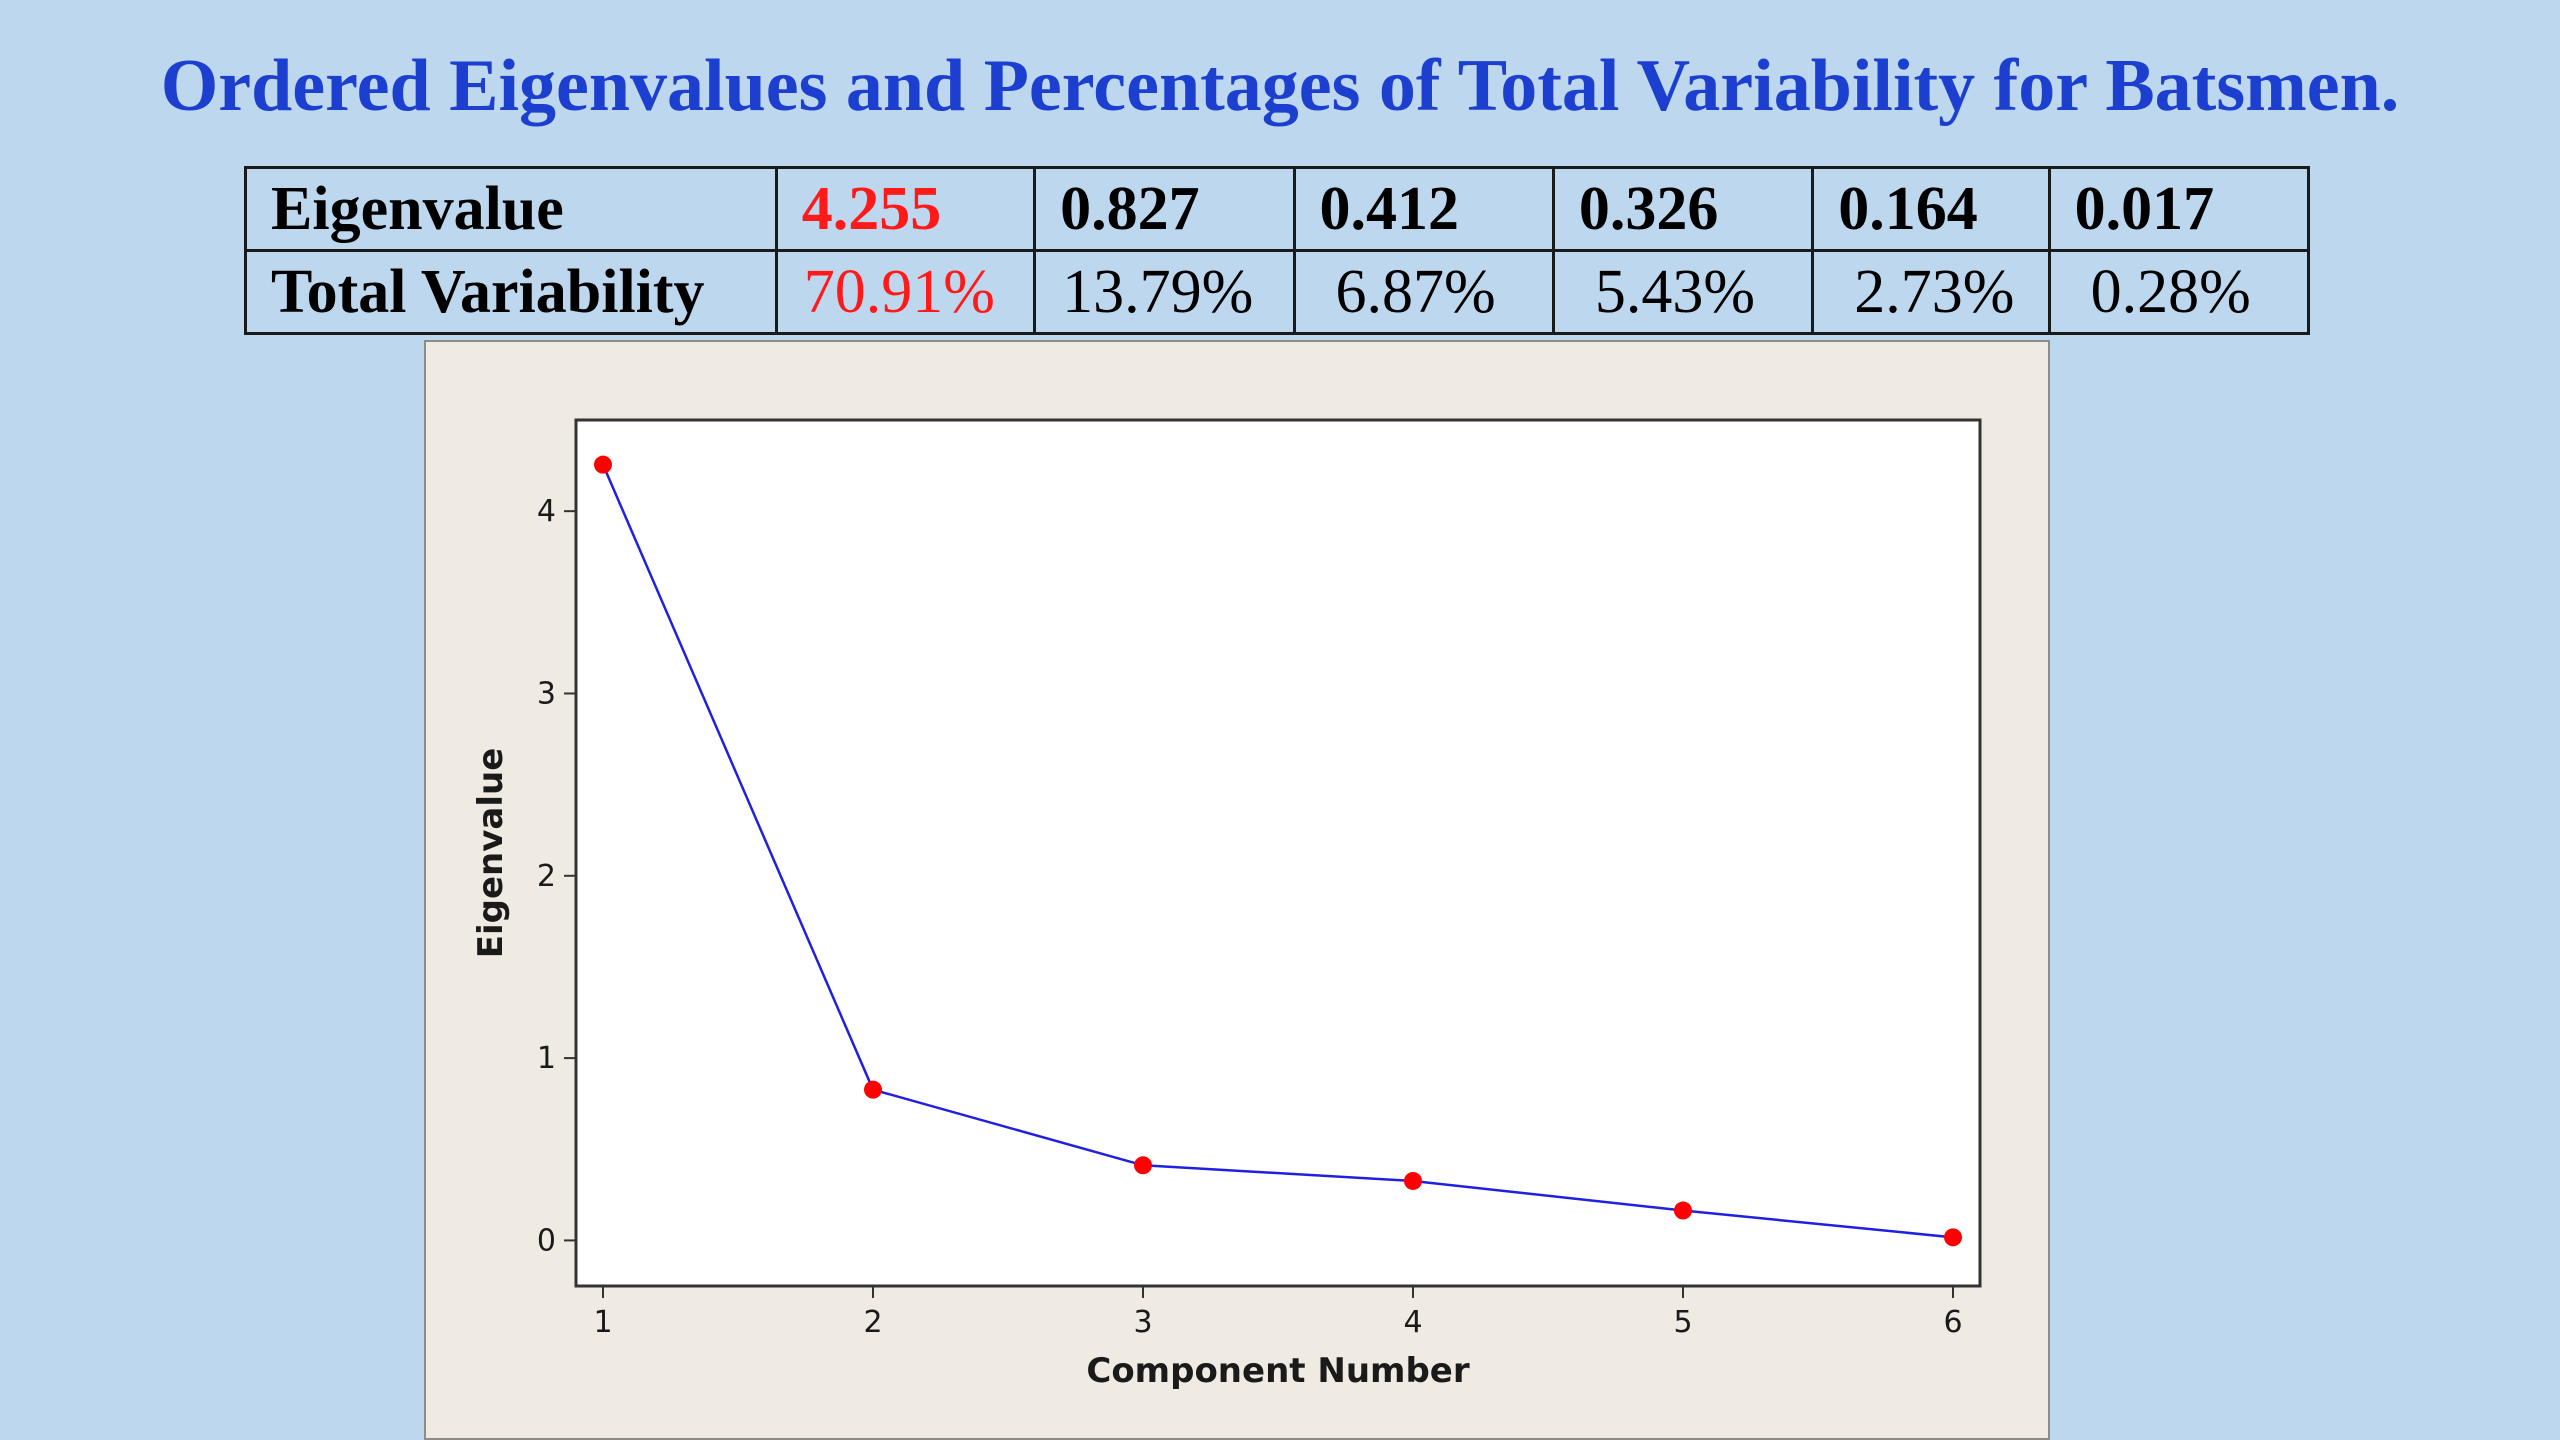 This screenshot has width=2560, height=1440. I want to click on variability-cell: 0.28%, so click(2179, 292).